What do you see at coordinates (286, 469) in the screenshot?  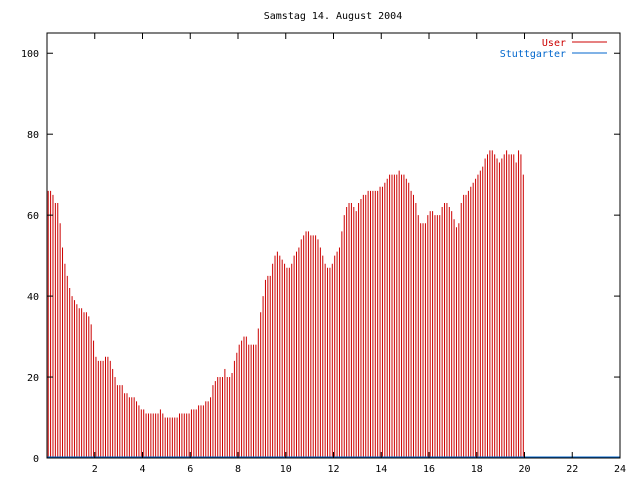 I see `x-tick-label: 10` at bounding box center [286, 469].